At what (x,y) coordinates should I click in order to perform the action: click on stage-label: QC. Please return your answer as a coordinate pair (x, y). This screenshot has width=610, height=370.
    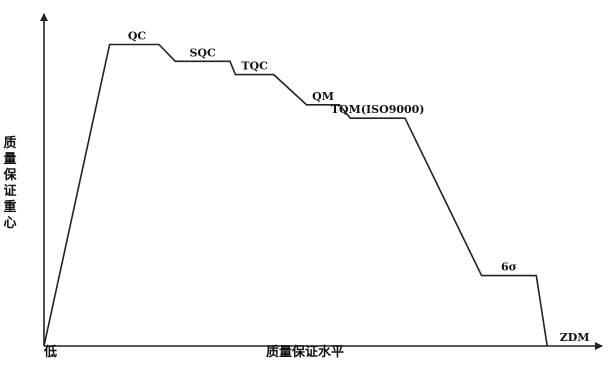
    Looking at the image, I should click on (137, 36).